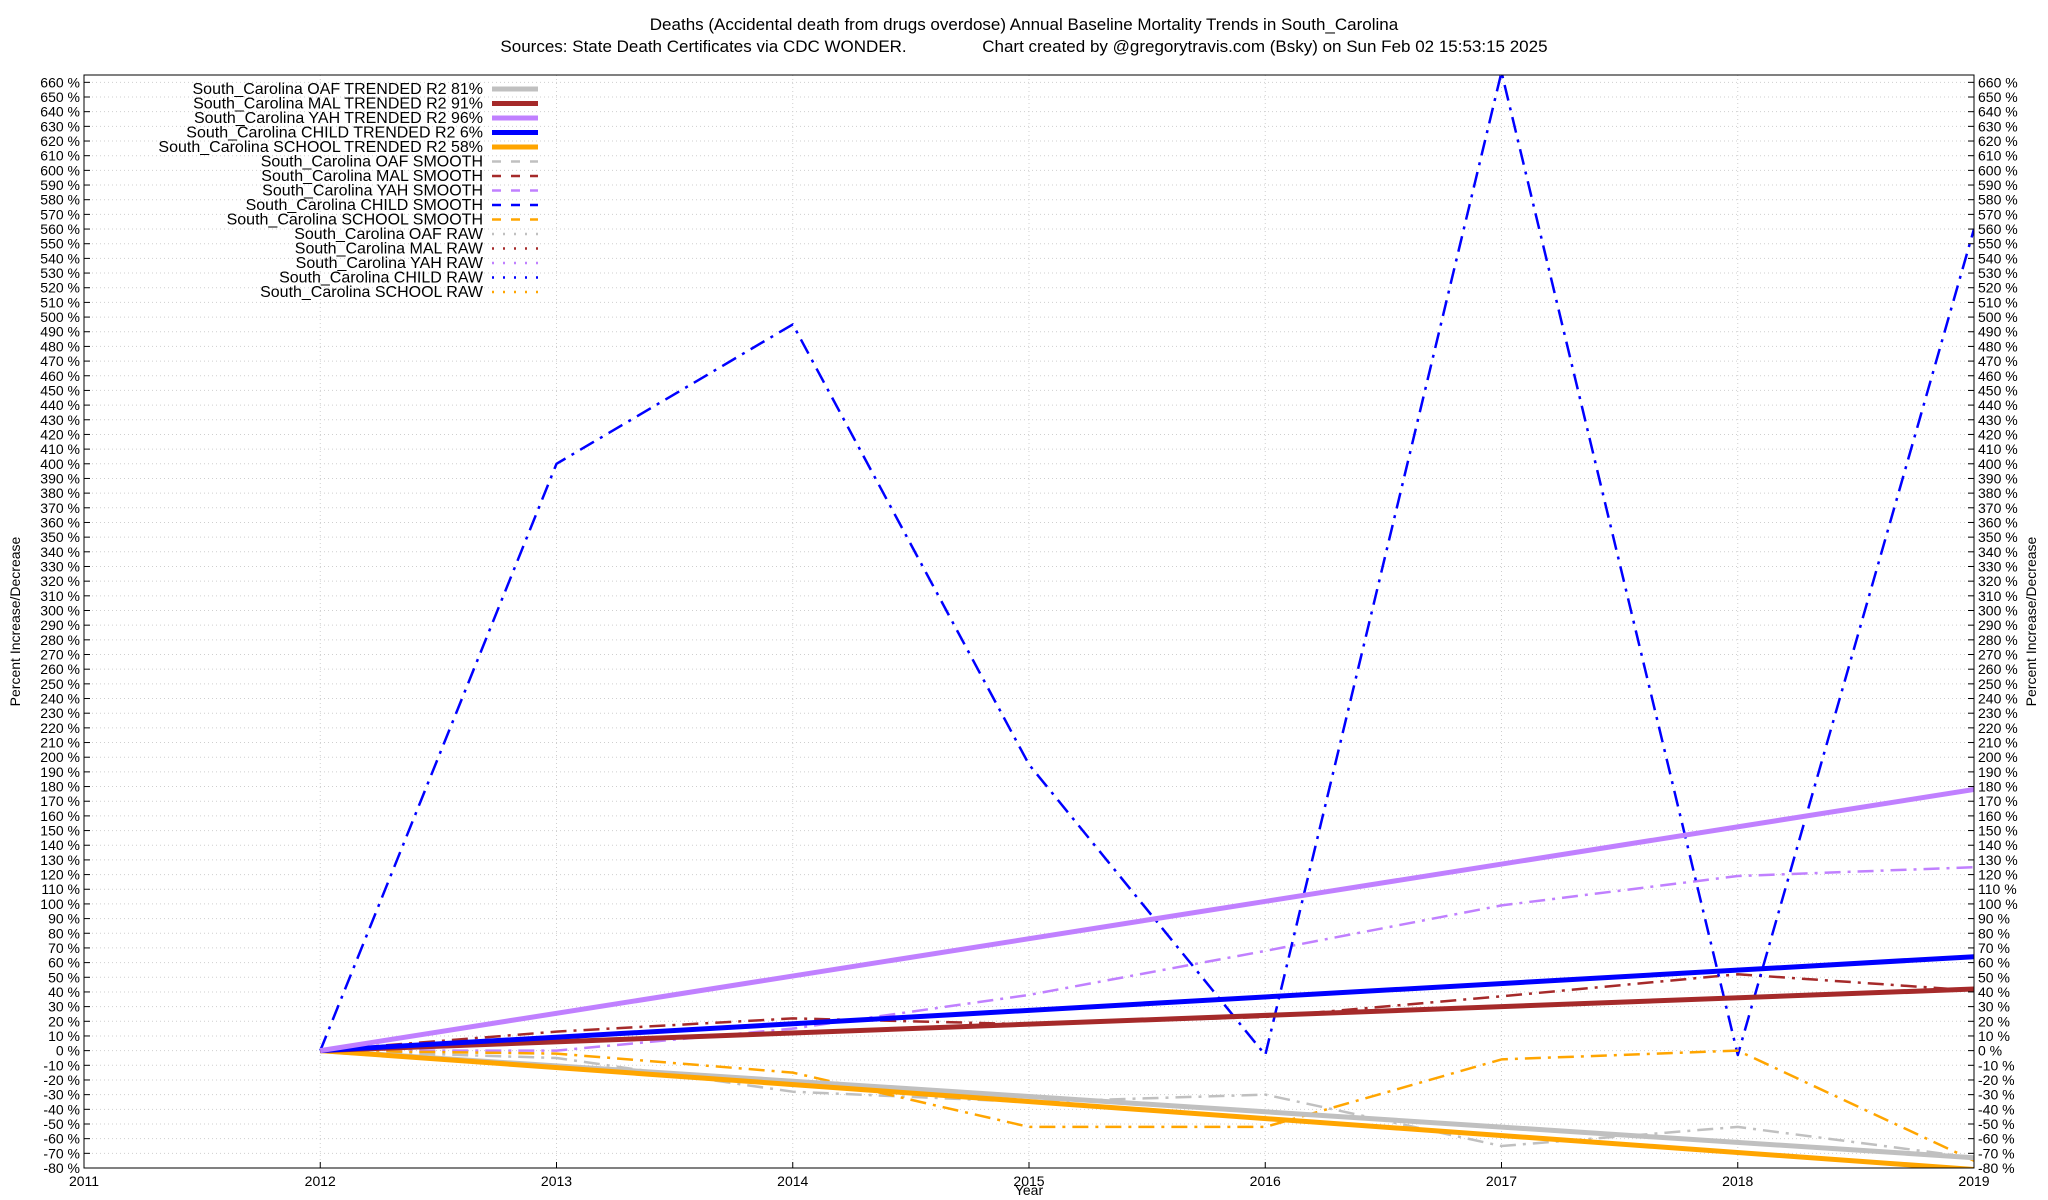 This screenshot has height=1200, width=2048. Describe the element at coordinates (1994, 919) in the screenshot. I see `y2-tick-label: 90 %` at that location.